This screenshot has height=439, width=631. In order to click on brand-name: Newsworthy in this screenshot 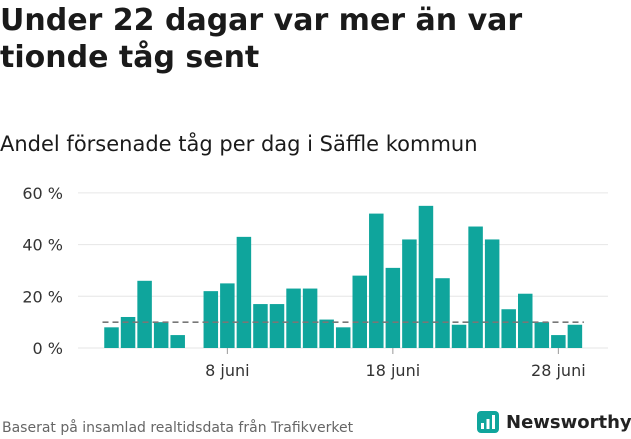, I will do `click(568, 422)`.